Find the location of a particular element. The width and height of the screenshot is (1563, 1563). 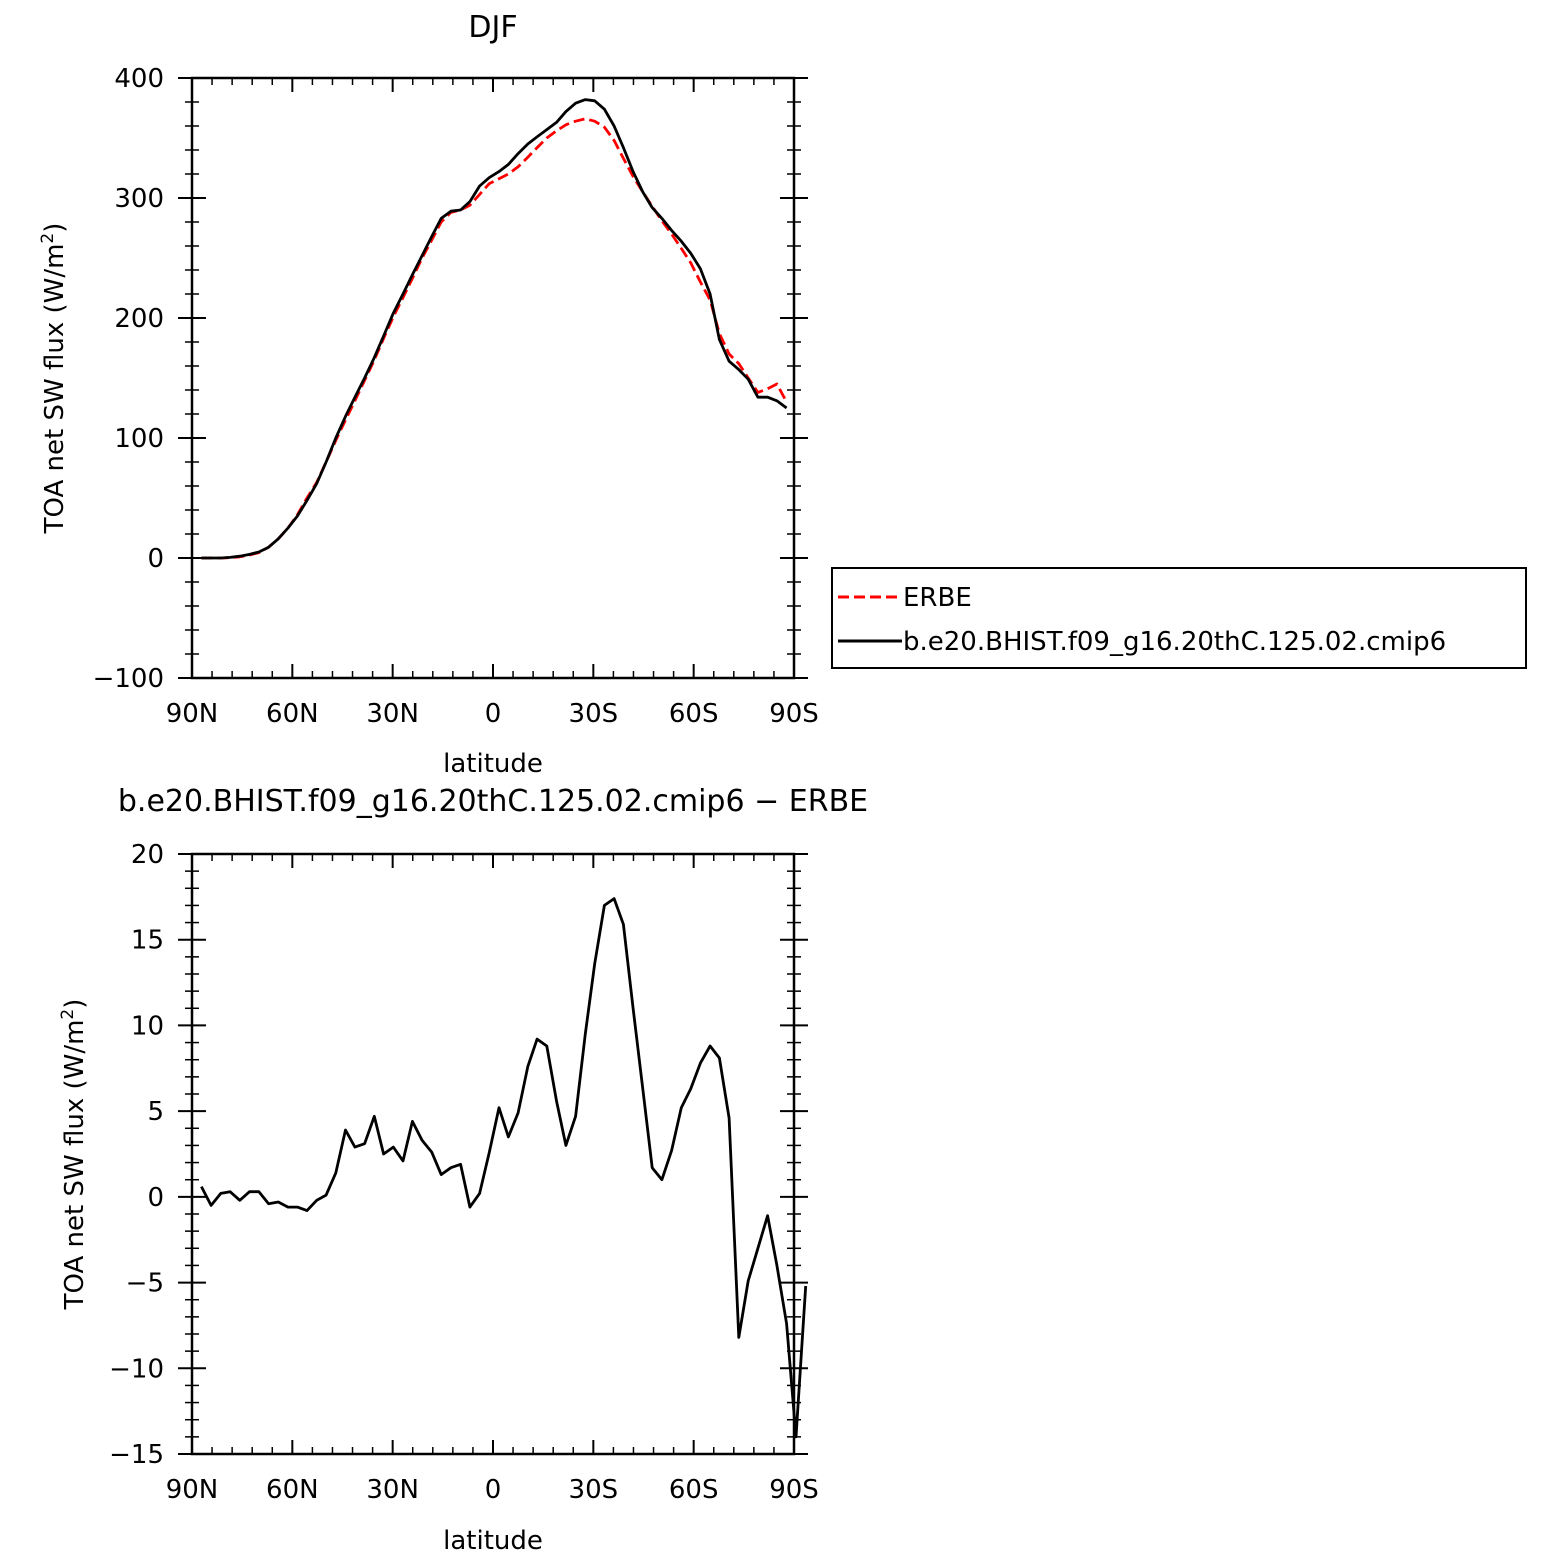

bottom-chart-y-tick-label: 0 is located at coordinates (155, 1198).